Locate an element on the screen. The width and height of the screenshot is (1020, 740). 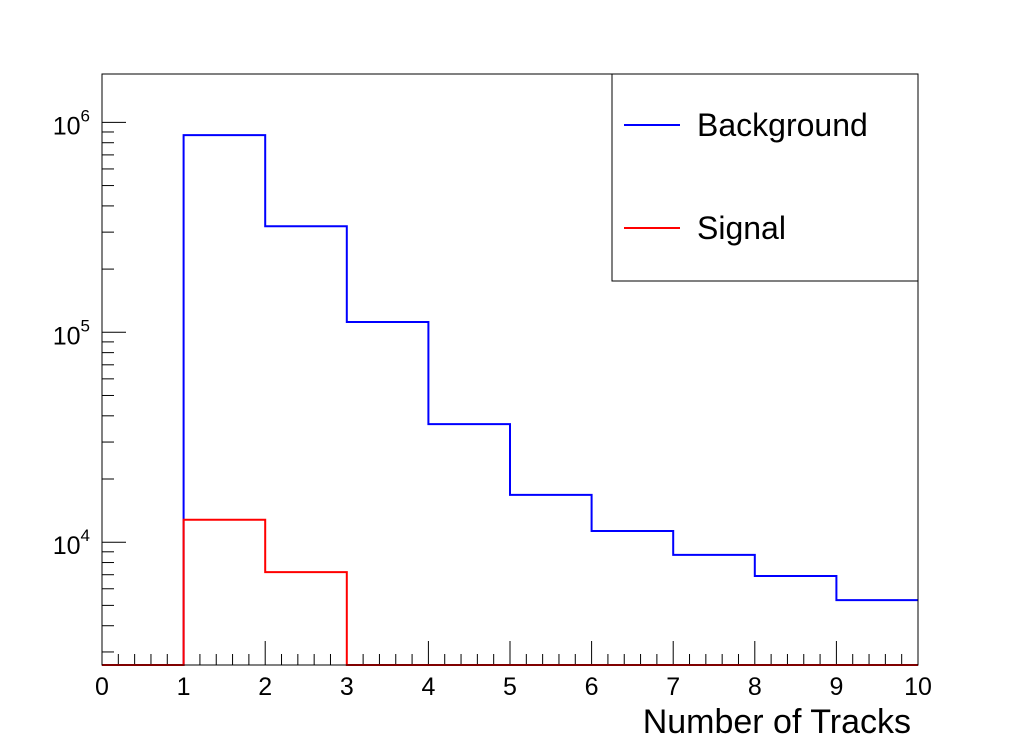
x-tick-label: 5 is located at coordinates (510, 687).